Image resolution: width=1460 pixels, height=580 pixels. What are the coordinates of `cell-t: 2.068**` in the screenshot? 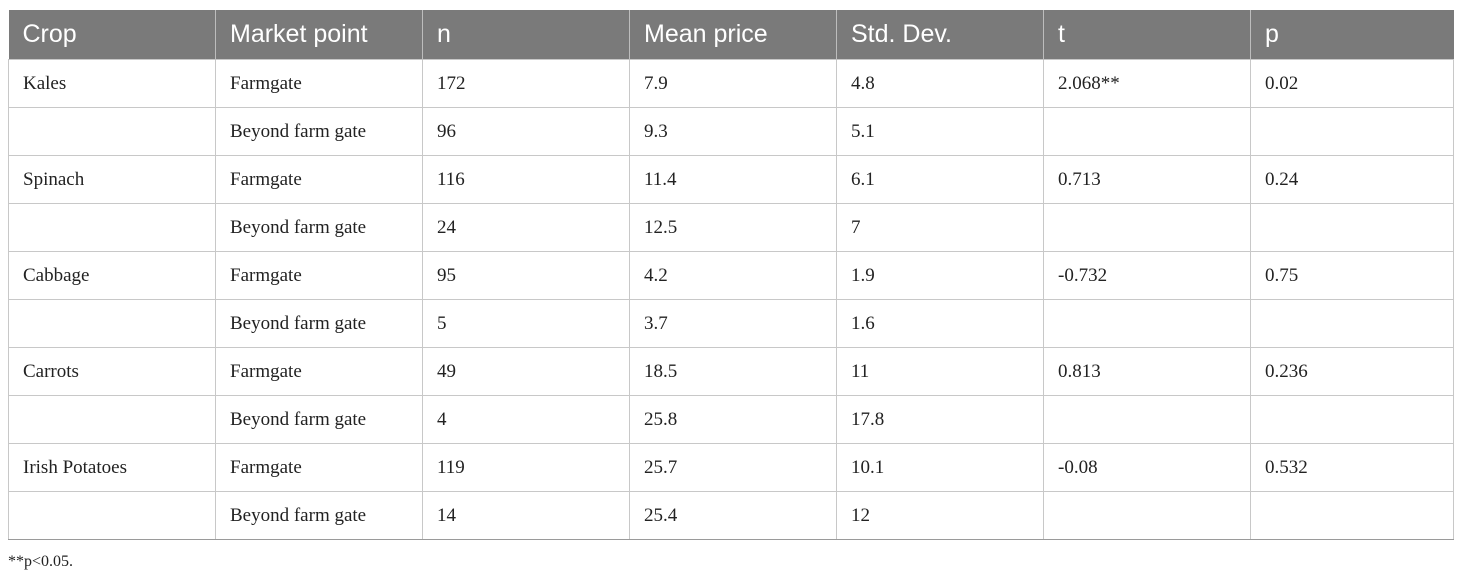 It's located at (1147, 83).